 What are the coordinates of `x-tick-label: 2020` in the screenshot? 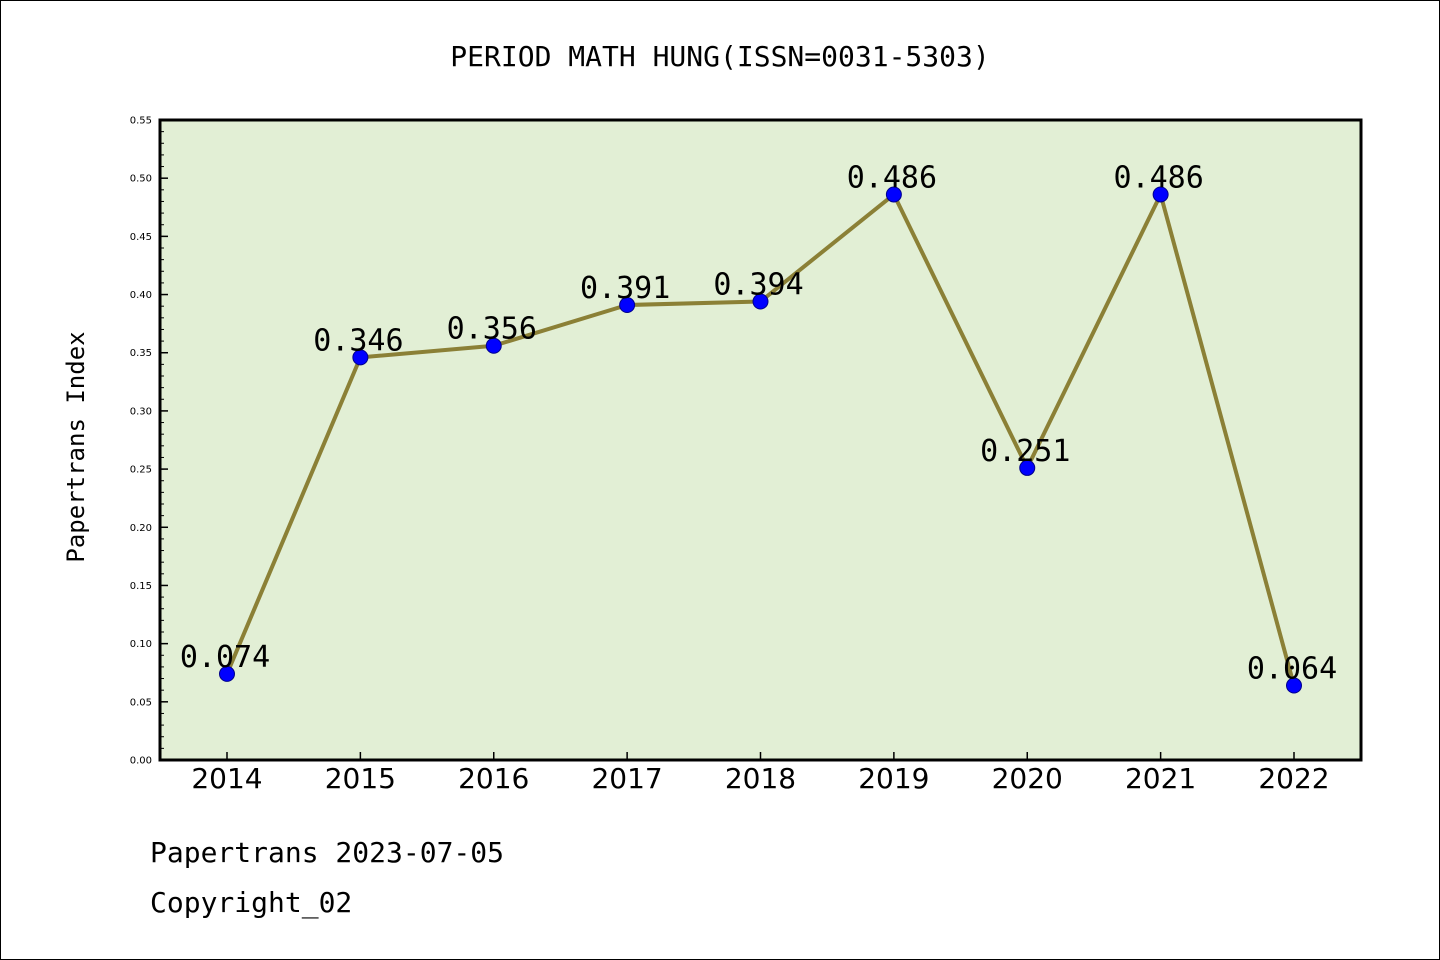 It's located at (1027, 778).